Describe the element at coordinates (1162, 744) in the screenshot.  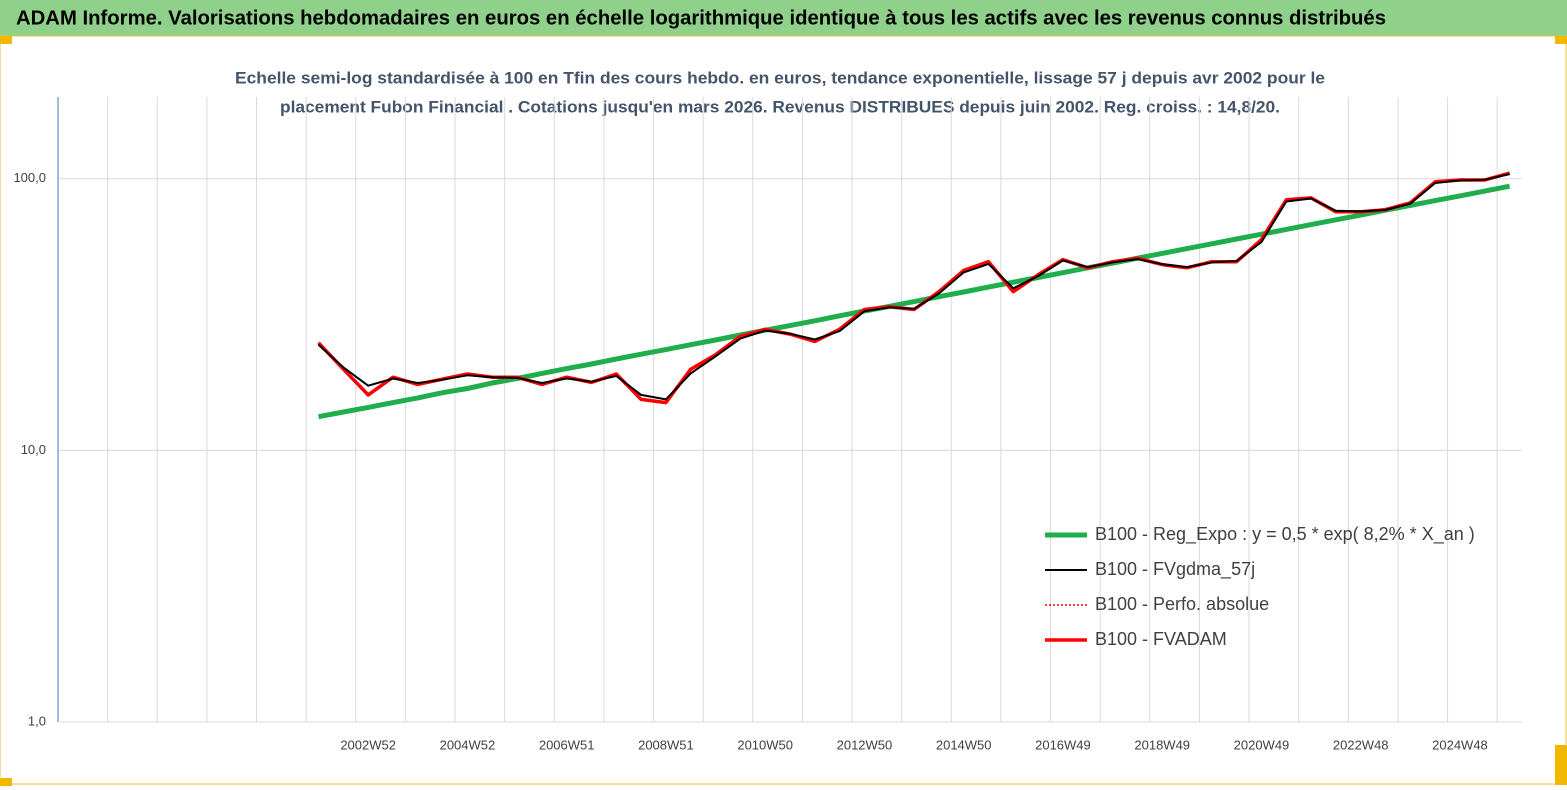
I see `x-tick-label: 2018W49` at that location.